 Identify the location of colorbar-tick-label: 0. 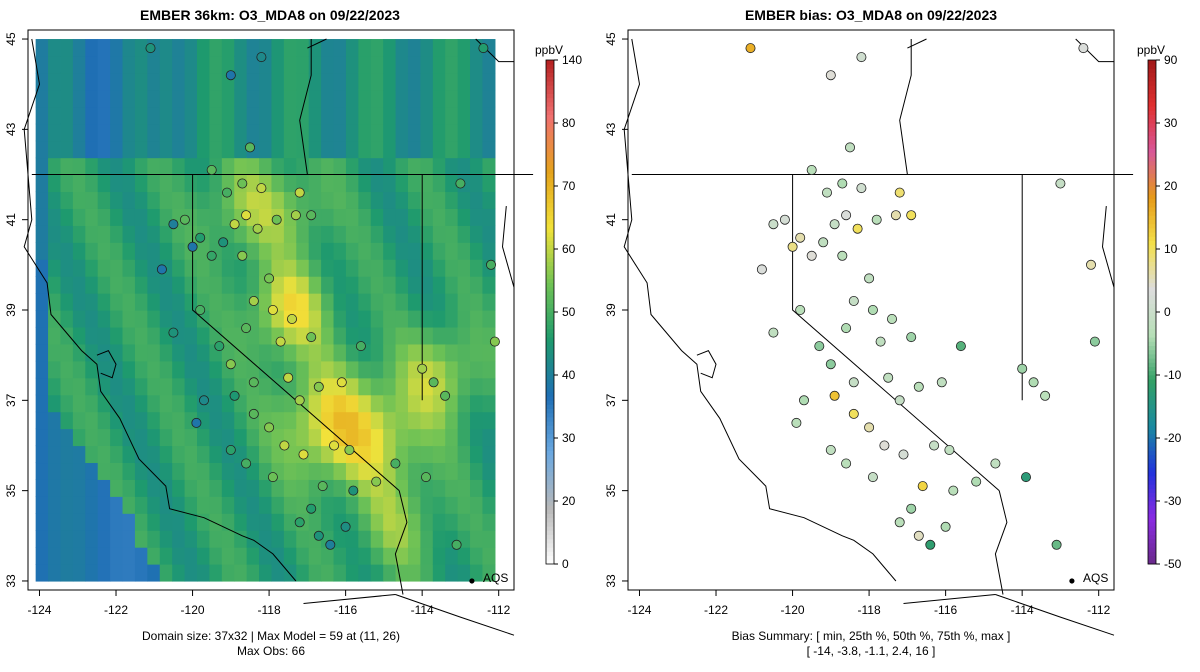
(1167, 312).